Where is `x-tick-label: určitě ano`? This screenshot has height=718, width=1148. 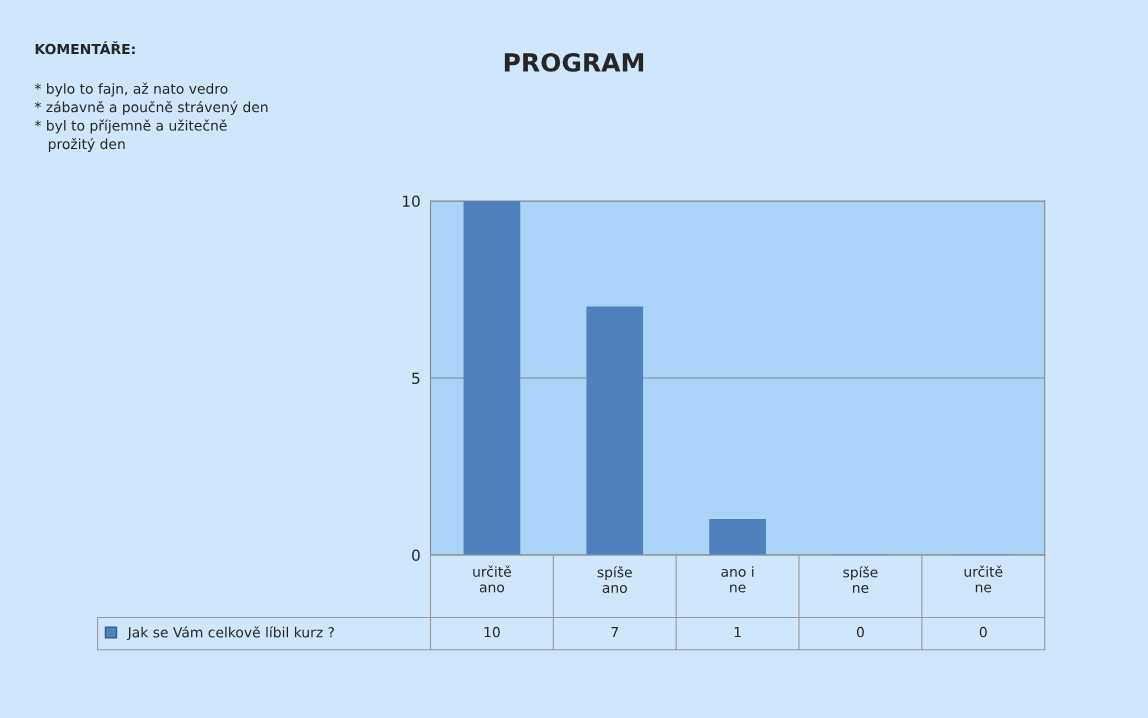
x-tick-label: určitě ano is located at coordinates (492, 579).